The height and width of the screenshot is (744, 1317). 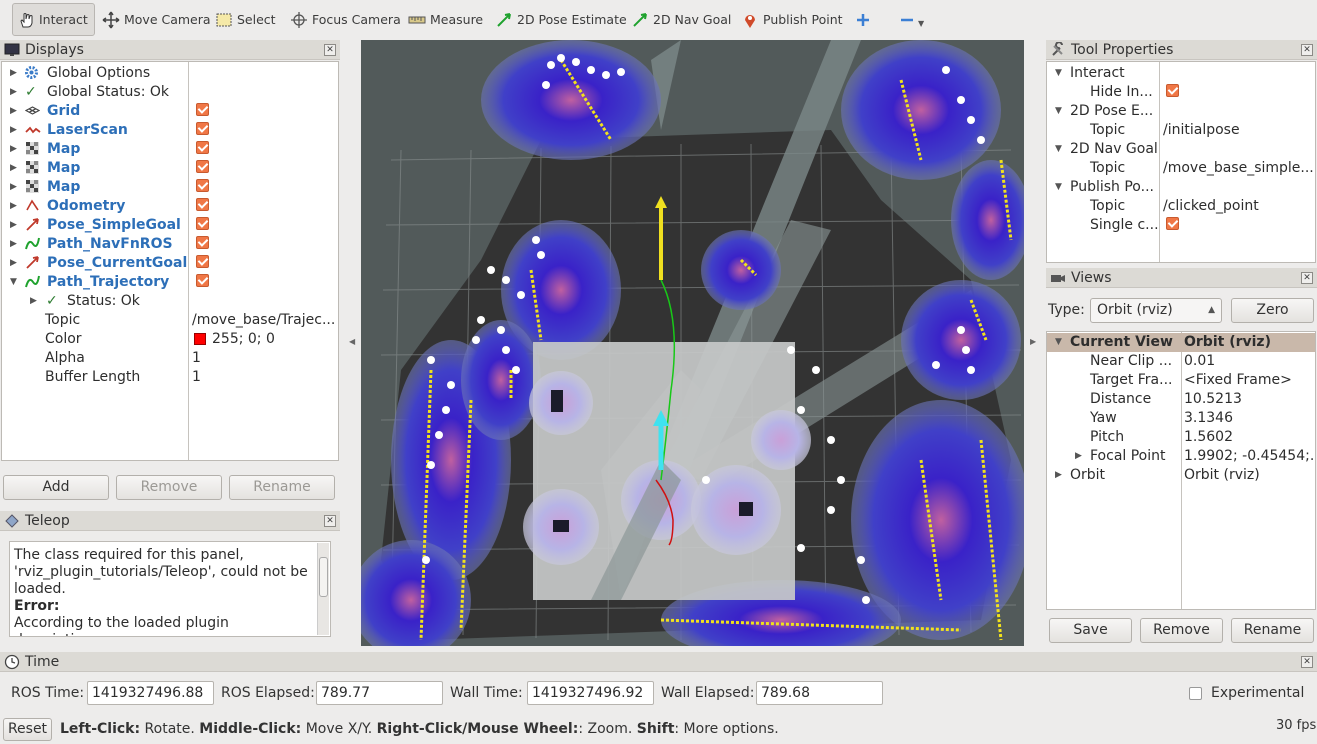 What do you see at coordinates (202, 109) in the screenshot?
I see `grid-checkbox` at bounding box center [202, 109].